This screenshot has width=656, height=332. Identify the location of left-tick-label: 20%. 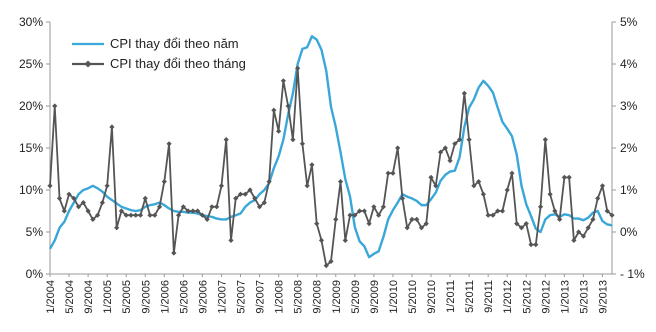
(31, 106).